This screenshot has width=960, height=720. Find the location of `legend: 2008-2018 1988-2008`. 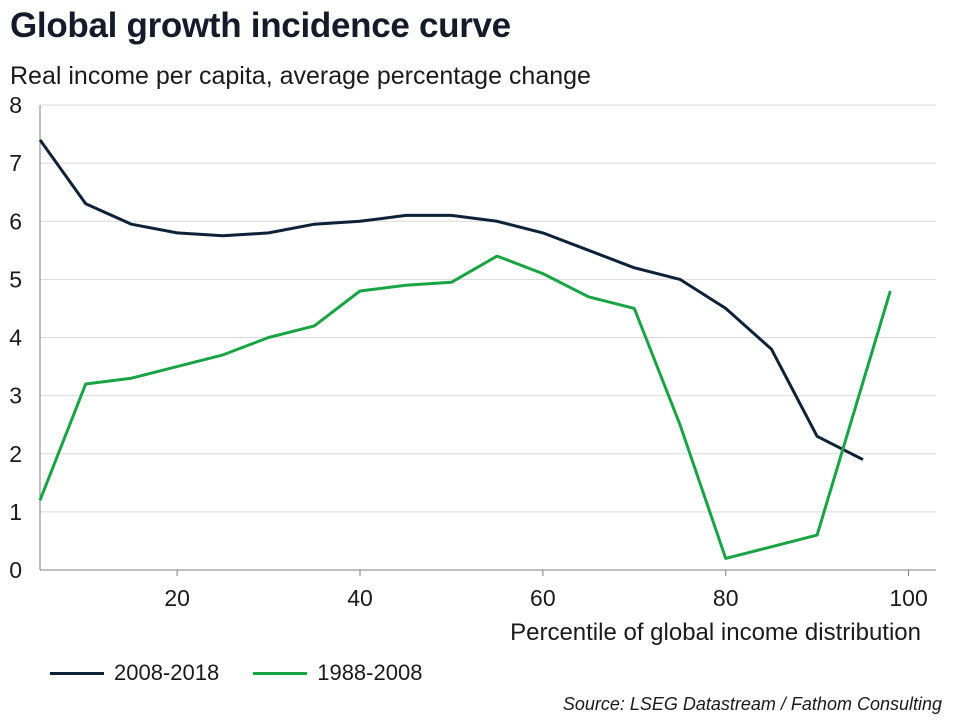

legend: 2008-2018 1988-2008 is located at coordinates (253, 673).